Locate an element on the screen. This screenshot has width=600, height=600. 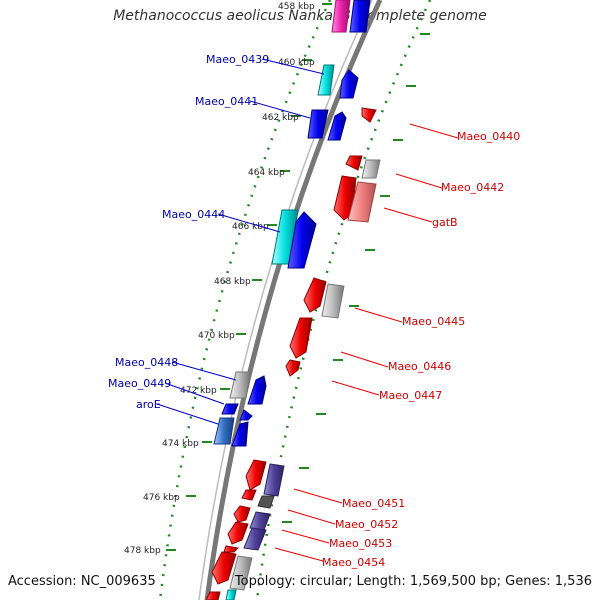
gene-label-maeo-0454: Maeo_0454 is located at coordinates (353, 562).